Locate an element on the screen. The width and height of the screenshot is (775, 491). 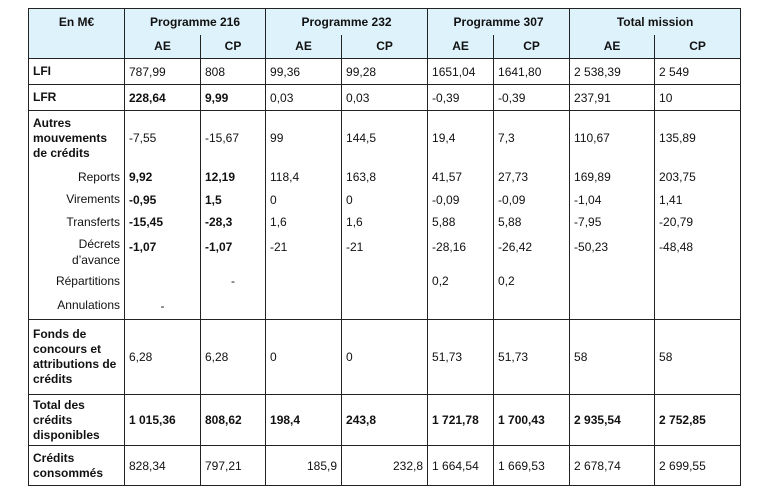
value-cell: 808 is located at coordinates (233, 71).